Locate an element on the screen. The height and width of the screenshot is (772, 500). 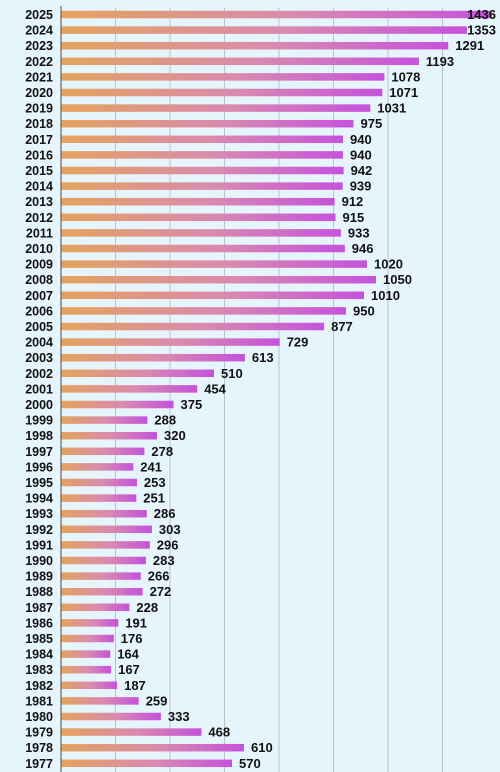
category-label: 1992 is located at coordinates (39, 530).